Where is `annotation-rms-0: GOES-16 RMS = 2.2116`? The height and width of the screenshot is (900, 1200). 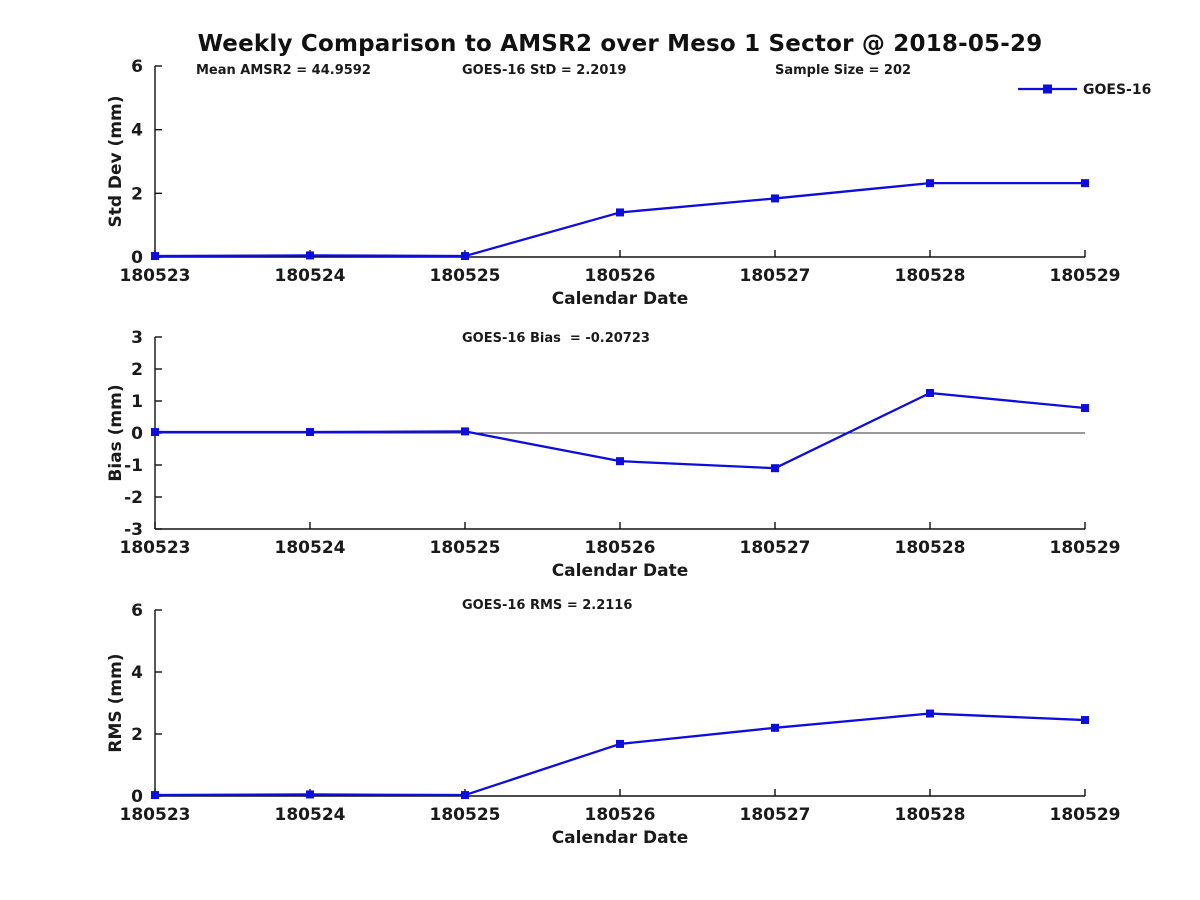 annotation-rms-0: GOES-16 RMS = 2.2116 is located at coordinates (547, 605).